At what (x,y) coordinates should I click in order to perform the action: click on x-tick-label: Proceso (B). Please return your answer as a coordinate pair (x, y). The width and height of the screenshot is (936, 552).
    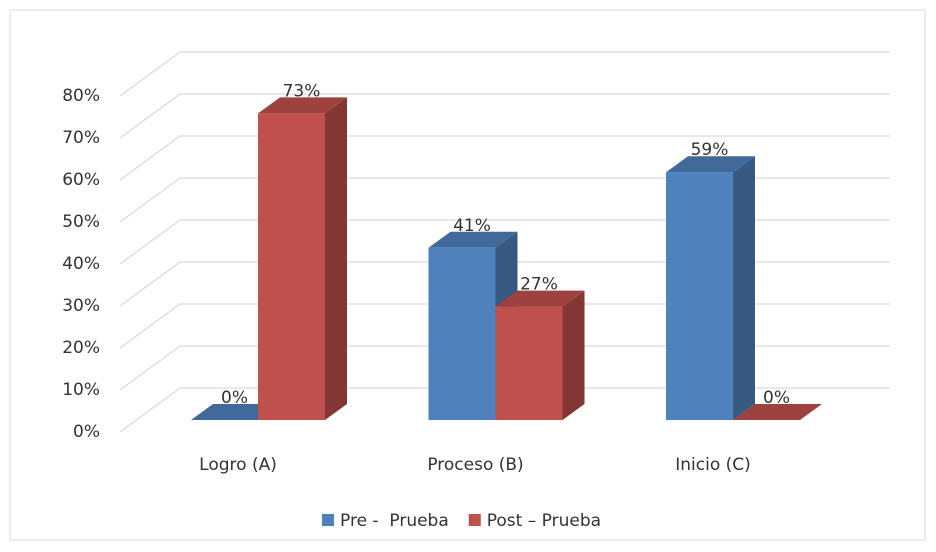
    Looking at the image, I should click on (475, 465).